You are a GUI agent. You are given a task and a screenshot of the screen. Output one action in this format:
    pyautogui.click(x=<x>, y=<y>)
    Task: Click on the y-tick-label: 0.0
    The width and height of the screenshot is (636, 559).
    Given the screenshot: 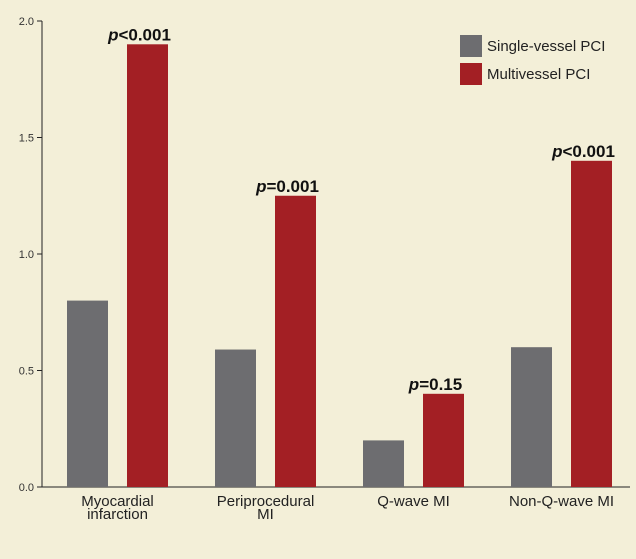 What is the action you would take?
    pyautogui.click(x=26, y=488)
    